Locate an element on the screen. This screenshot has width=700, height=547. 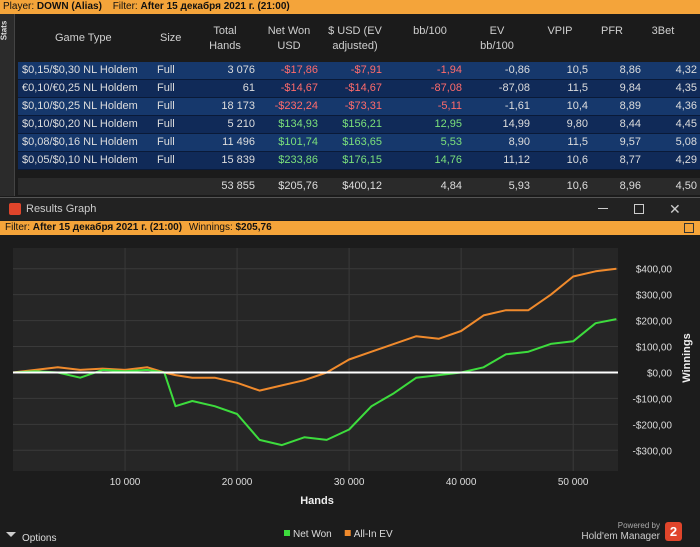
column-header: $ USD (EV adjusted) is located at coordinates (355, 38).